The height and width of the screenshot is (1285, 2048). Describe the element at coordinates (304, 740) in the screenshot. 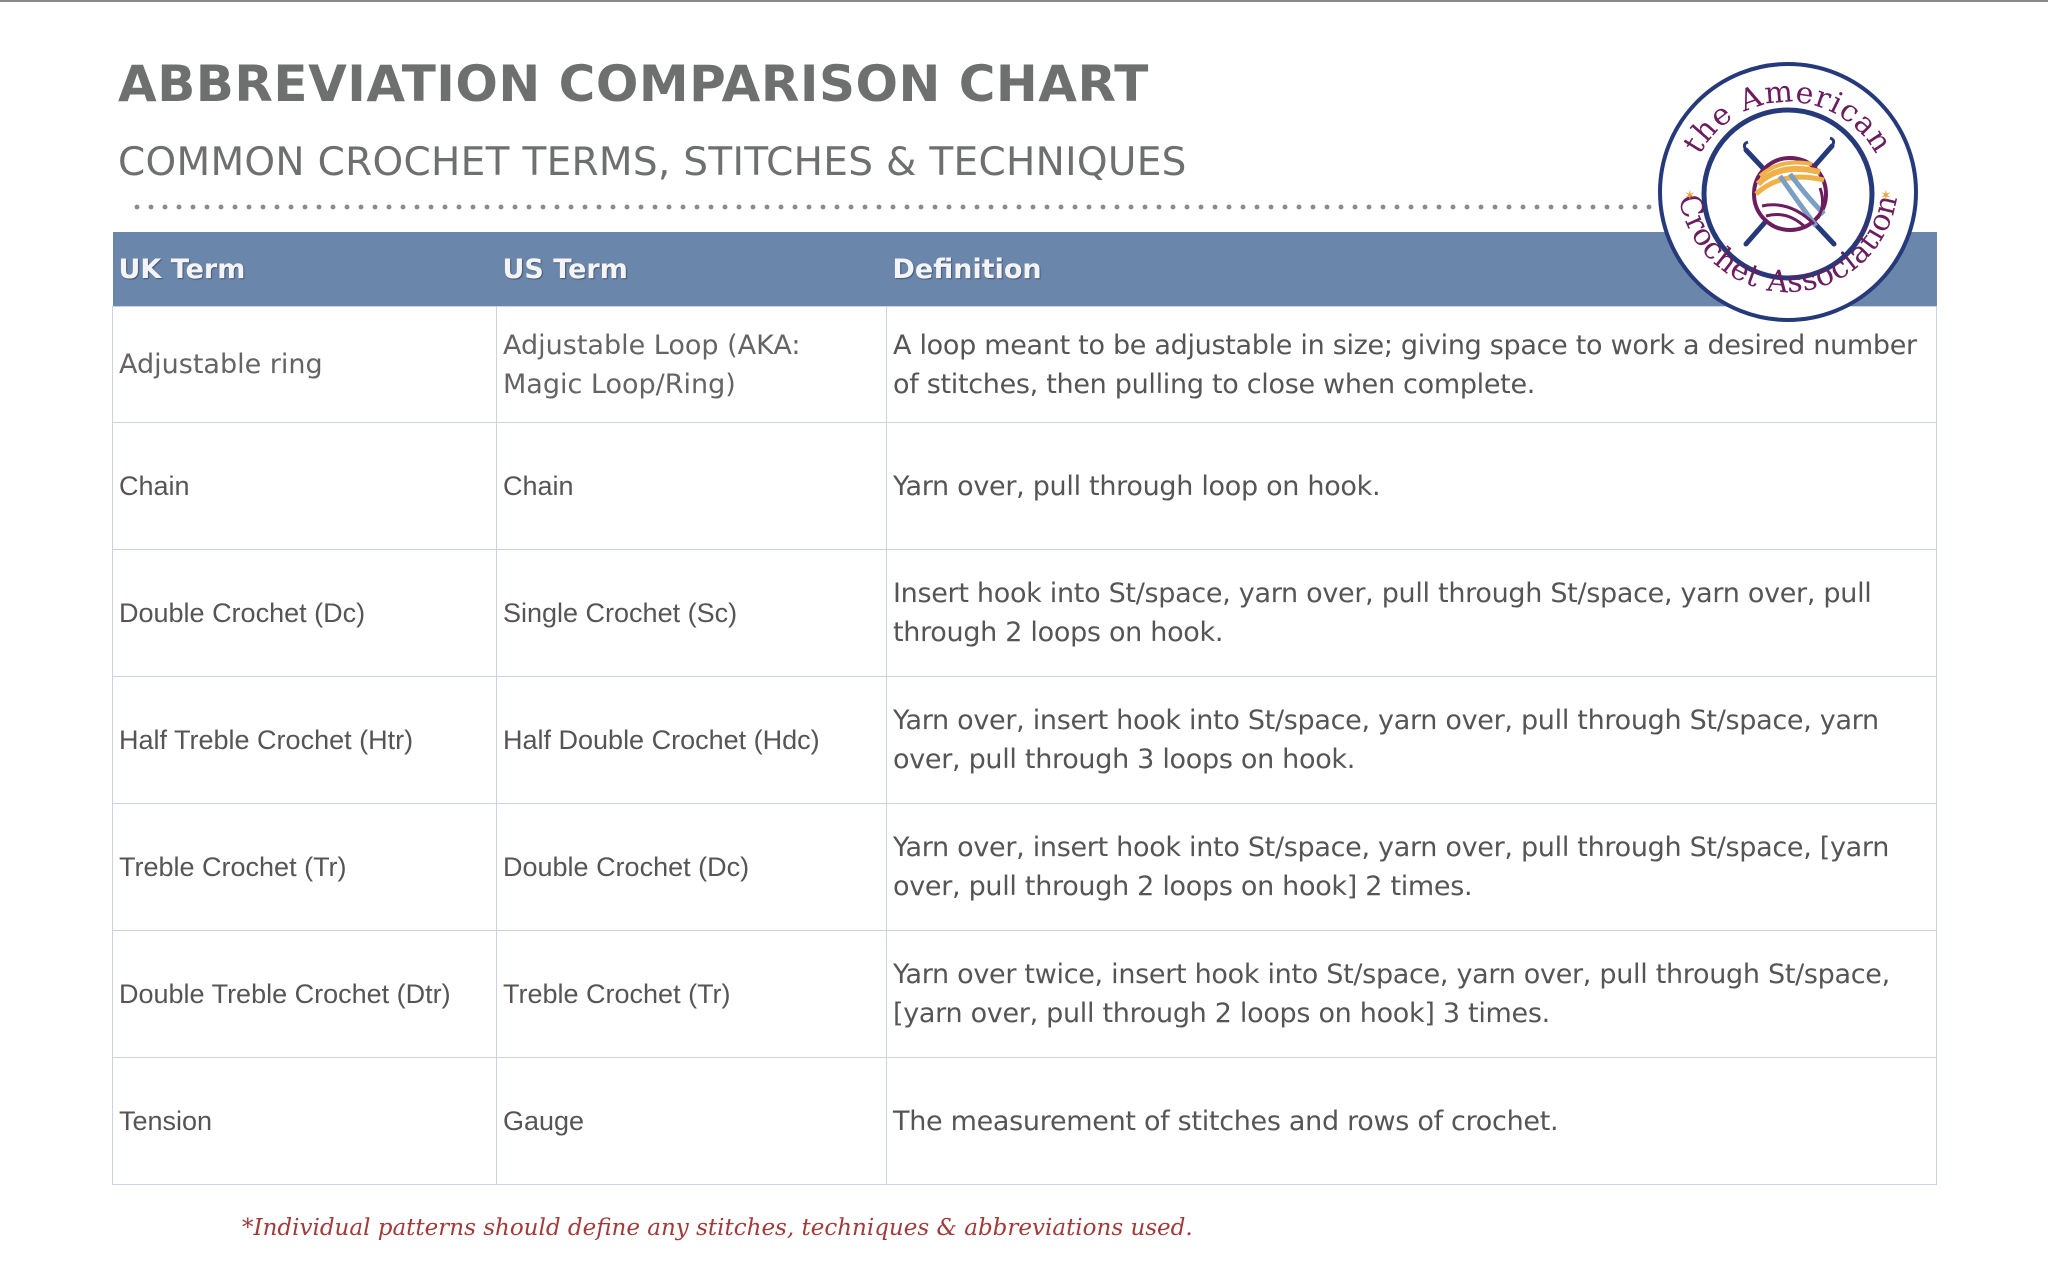

I see `uk-term-cell: Half Treble Crochet (Htr)` at that location.